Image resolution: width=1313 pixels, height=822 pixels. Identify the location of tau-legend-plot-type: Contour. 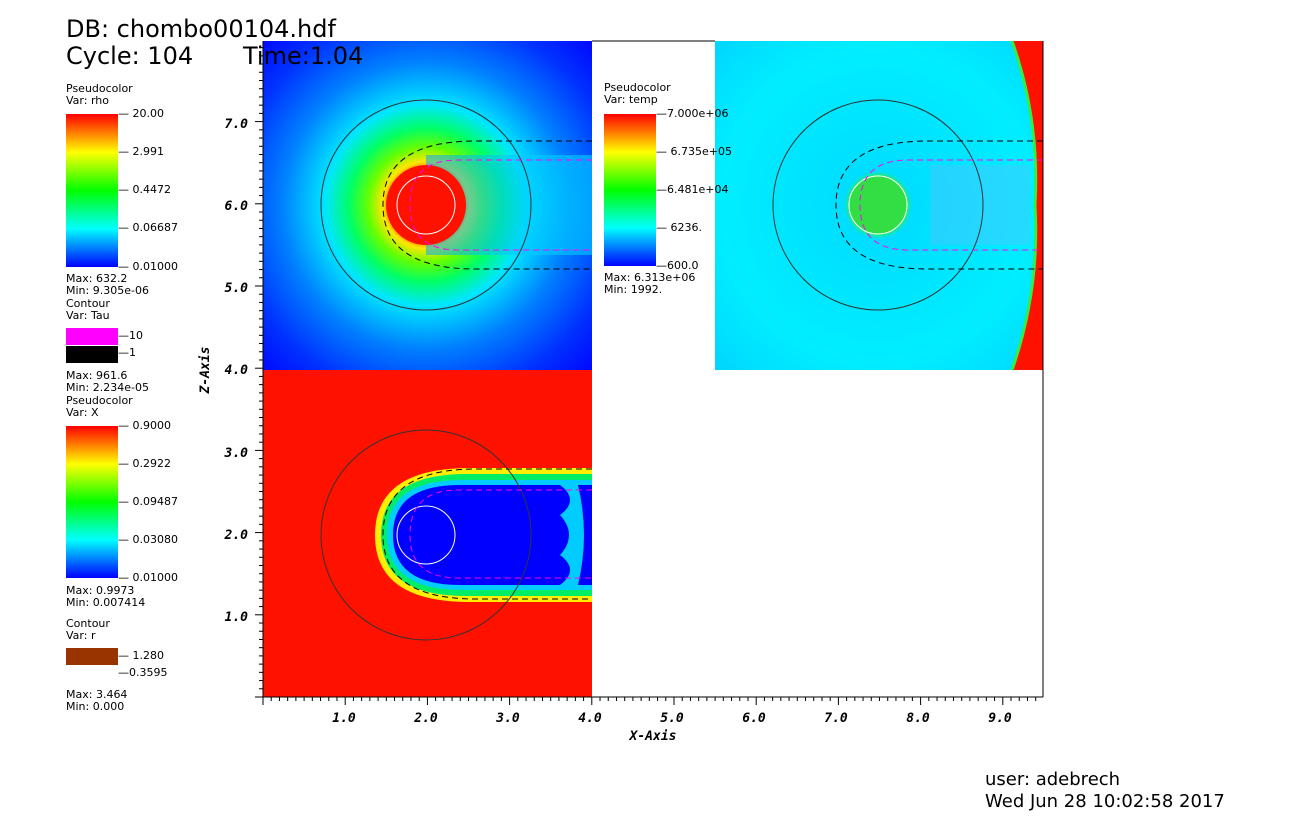
(88, 303).